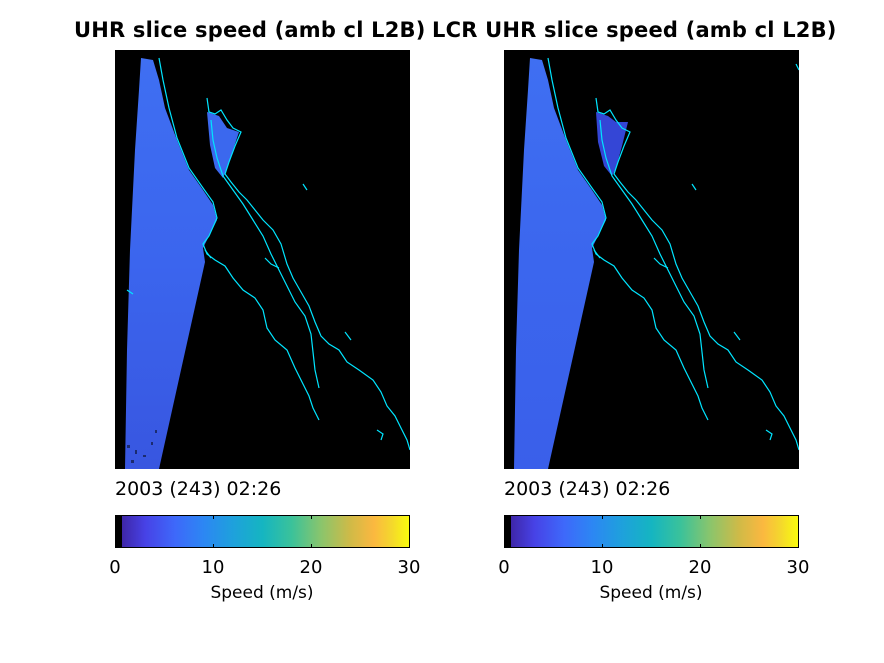 This screenshot has height=663, width=884. Describe the element at coordinates (798, 567) in the screenshot. I see `right-colorbar-tick: 30` at that location.